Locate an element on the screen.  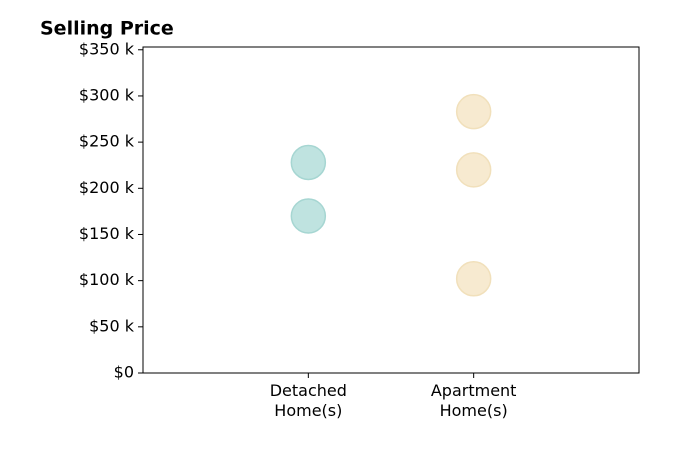
x-tick-label: Apartment Home(s) is located at coordinates (473, 400).